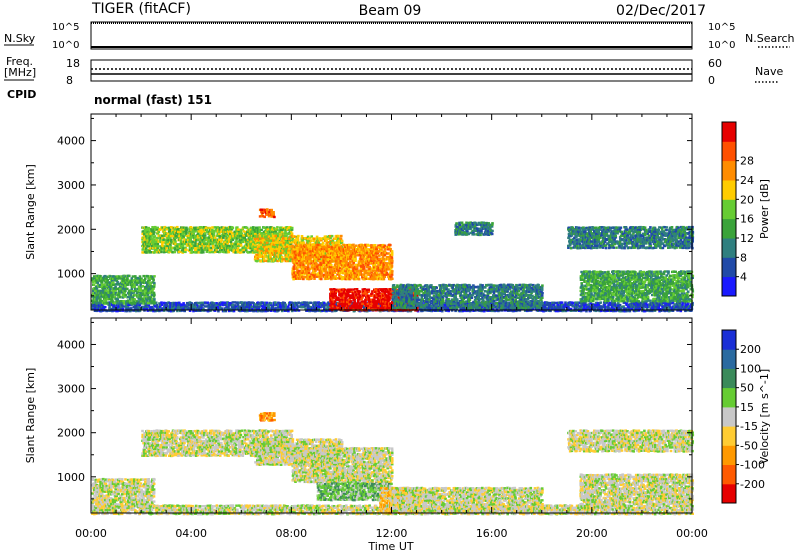 The height and width of the screenshot is (558, 800). What do you see at coordinates (65, 45) in the screenshot?
I see `noise-left-tick-bottom: 10^0` at bounding box center [65, 45].